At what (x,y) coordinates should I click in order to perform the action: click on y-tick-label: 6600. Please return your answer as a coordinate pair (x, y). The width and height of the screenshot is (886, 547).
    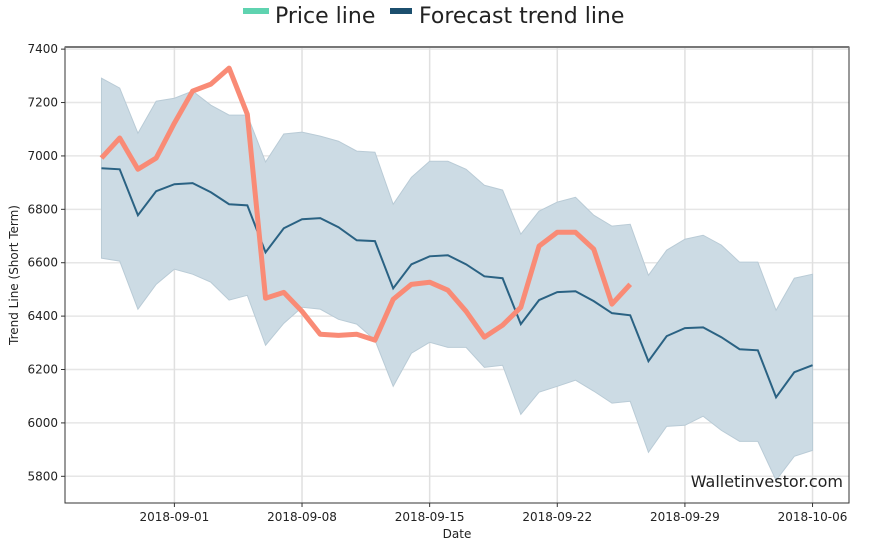
    Looking at the image, I should click on (42, 263).